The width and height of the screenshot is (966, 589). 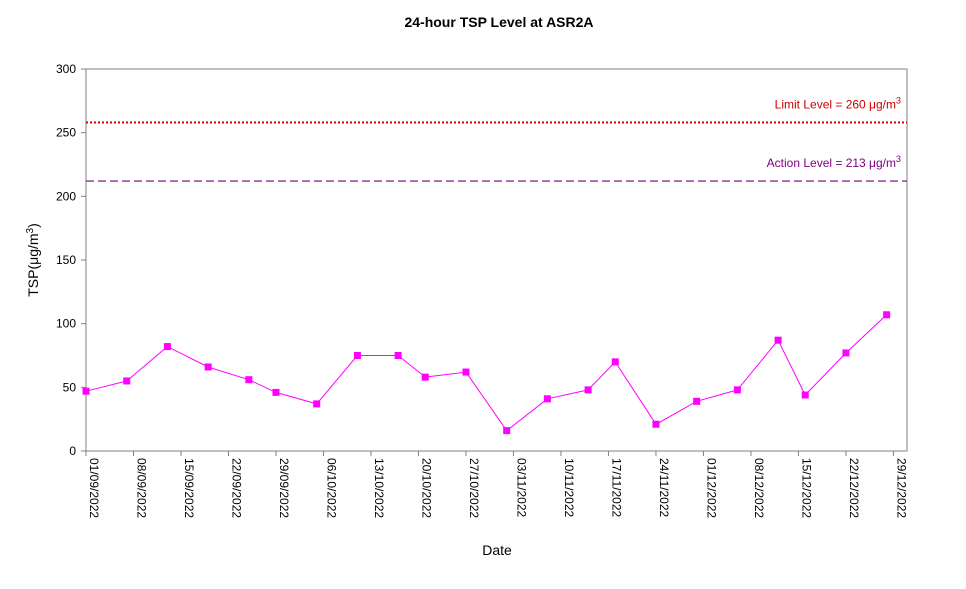 I want to click on chart-title: 24-hour TSP Level at ASR2A, so click(x=498, y=22).